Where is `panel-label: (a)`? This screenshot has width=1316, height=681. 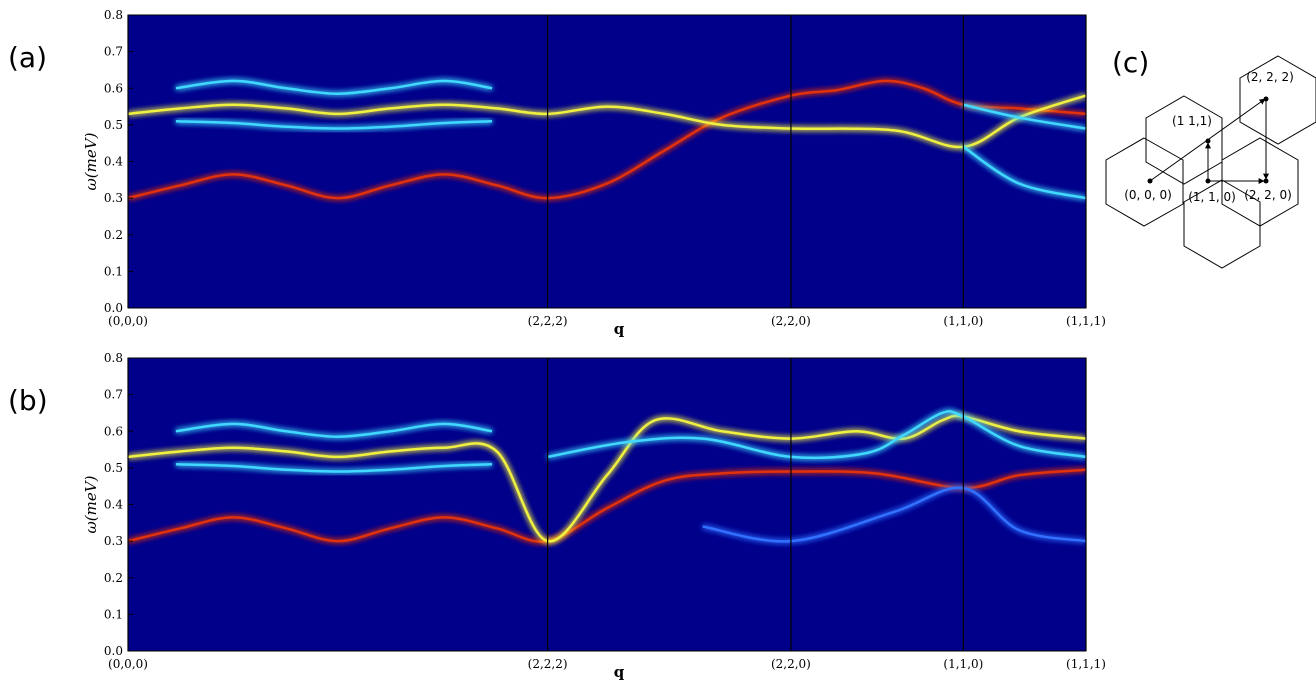 panel-label: (a) is located at coordinates (27, 57).